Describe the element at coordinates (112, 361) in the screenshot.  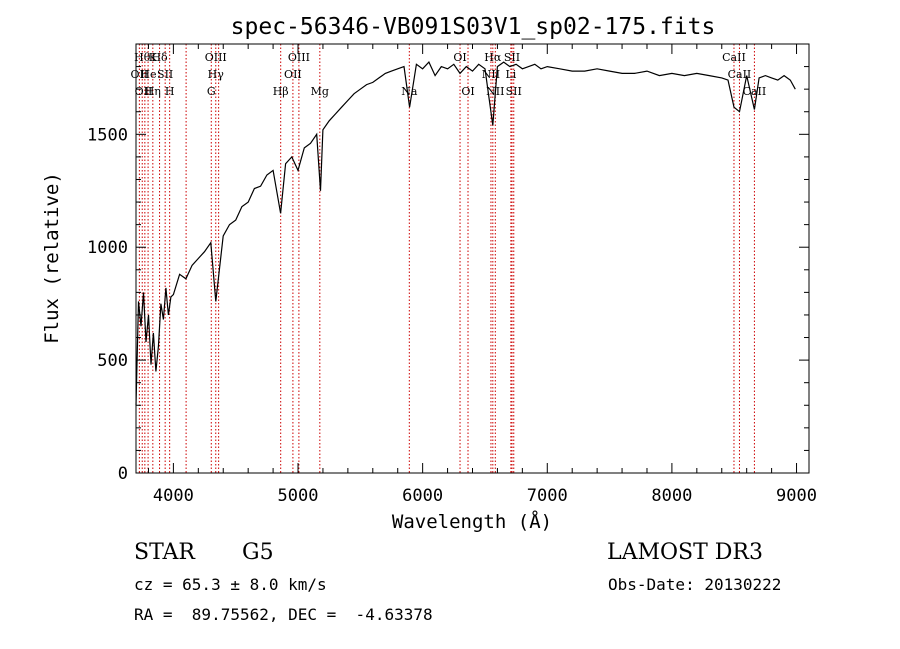
I see `y-tick-label: 500` at that location.